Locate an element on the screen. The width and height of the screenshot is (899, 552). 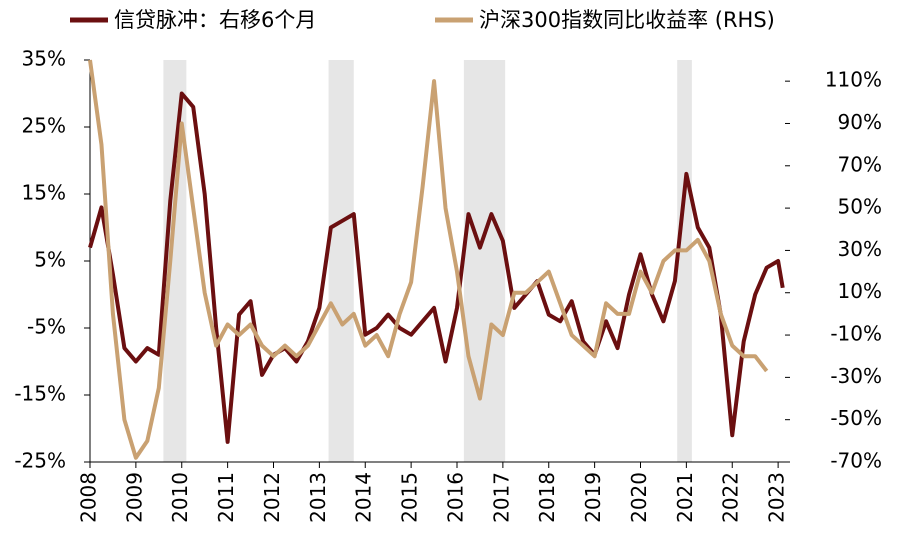
y-tick-label: -5% is located at coordinates (46, 327).